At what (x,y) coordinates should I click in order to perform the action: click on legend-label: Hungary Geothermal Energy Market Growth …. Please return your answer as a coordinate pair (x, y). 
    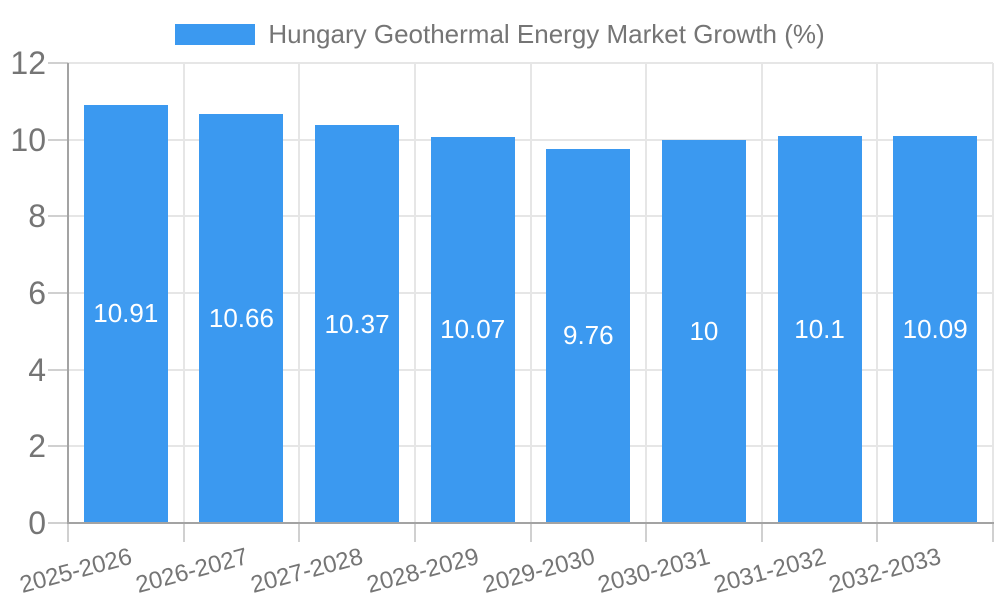
    Looking at the image, I should click on (546, 34).